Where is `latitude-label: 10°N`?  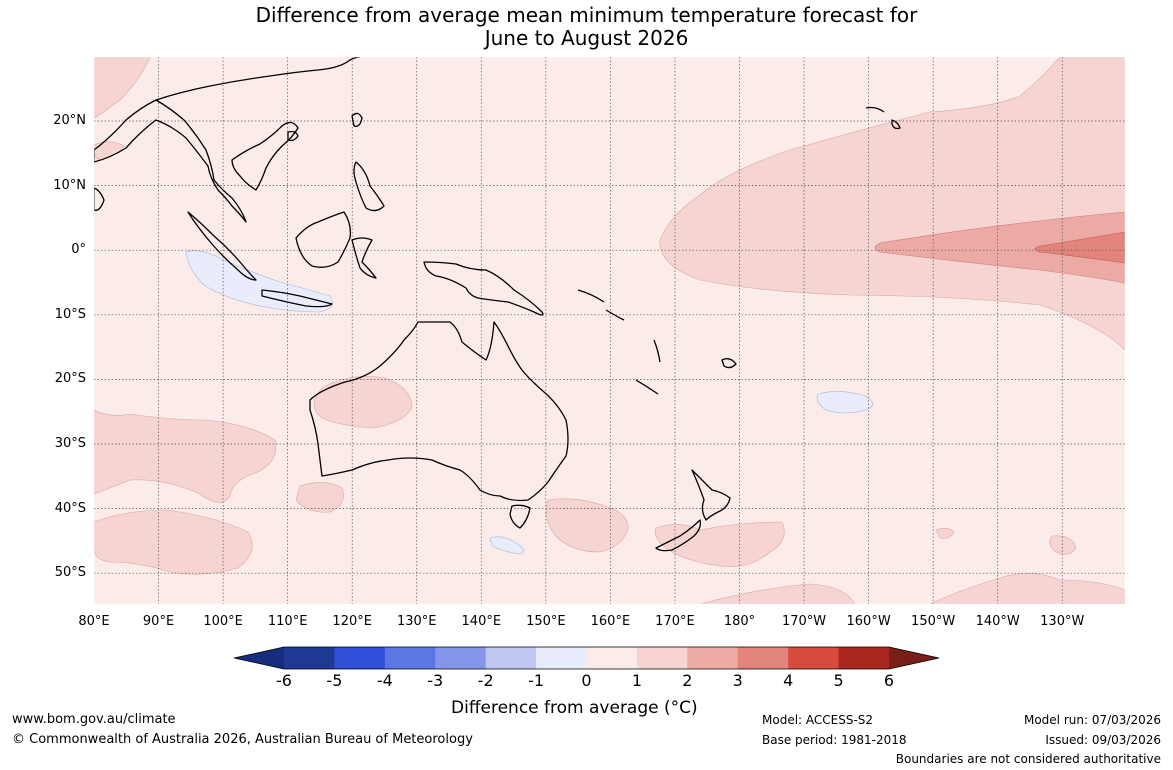 latitude-label: 10°N is located at coordinates (69, 185).